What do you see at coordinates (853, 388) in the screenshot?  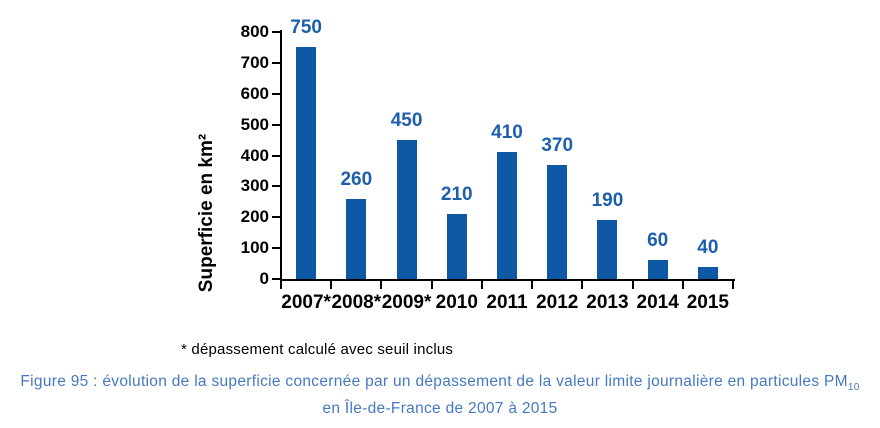 I see `pm10-subscript: 10` at bounding box center [853, 388].